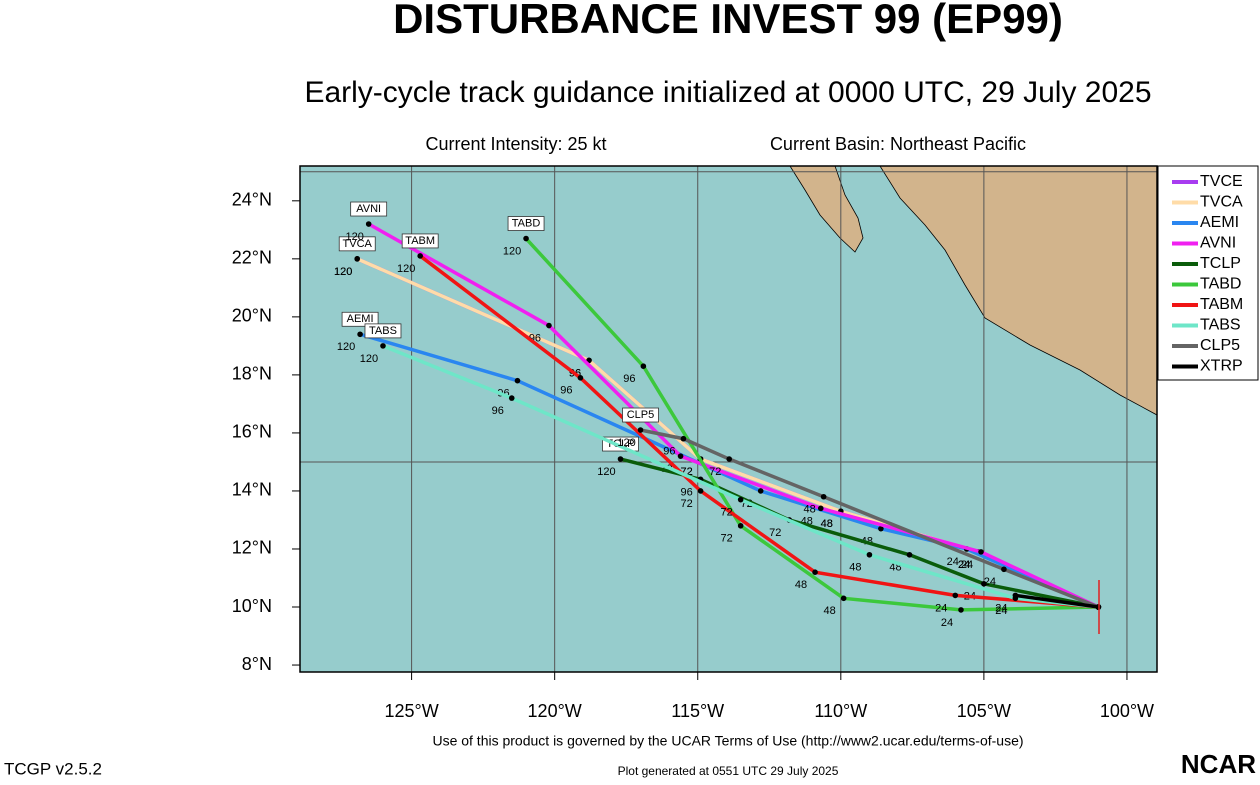 The width and height of the screenshot is (1260, 785). I want to click on model-tag: CLP5, so click(641, 415).